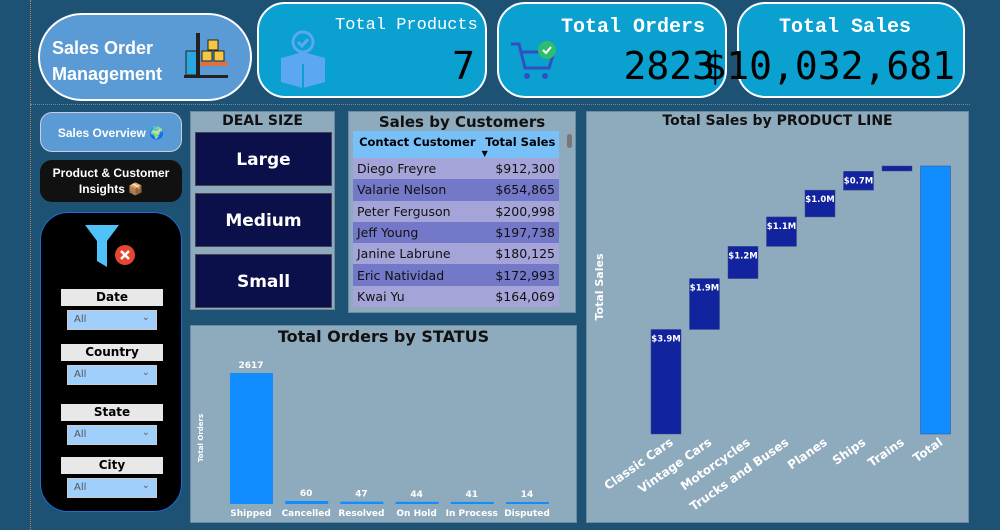 This screenshot has height=530, width=1000. Describe the element at coordinates (417, 190) in the screenshot. I see `customer-name: Valarie Nelson` at that location.